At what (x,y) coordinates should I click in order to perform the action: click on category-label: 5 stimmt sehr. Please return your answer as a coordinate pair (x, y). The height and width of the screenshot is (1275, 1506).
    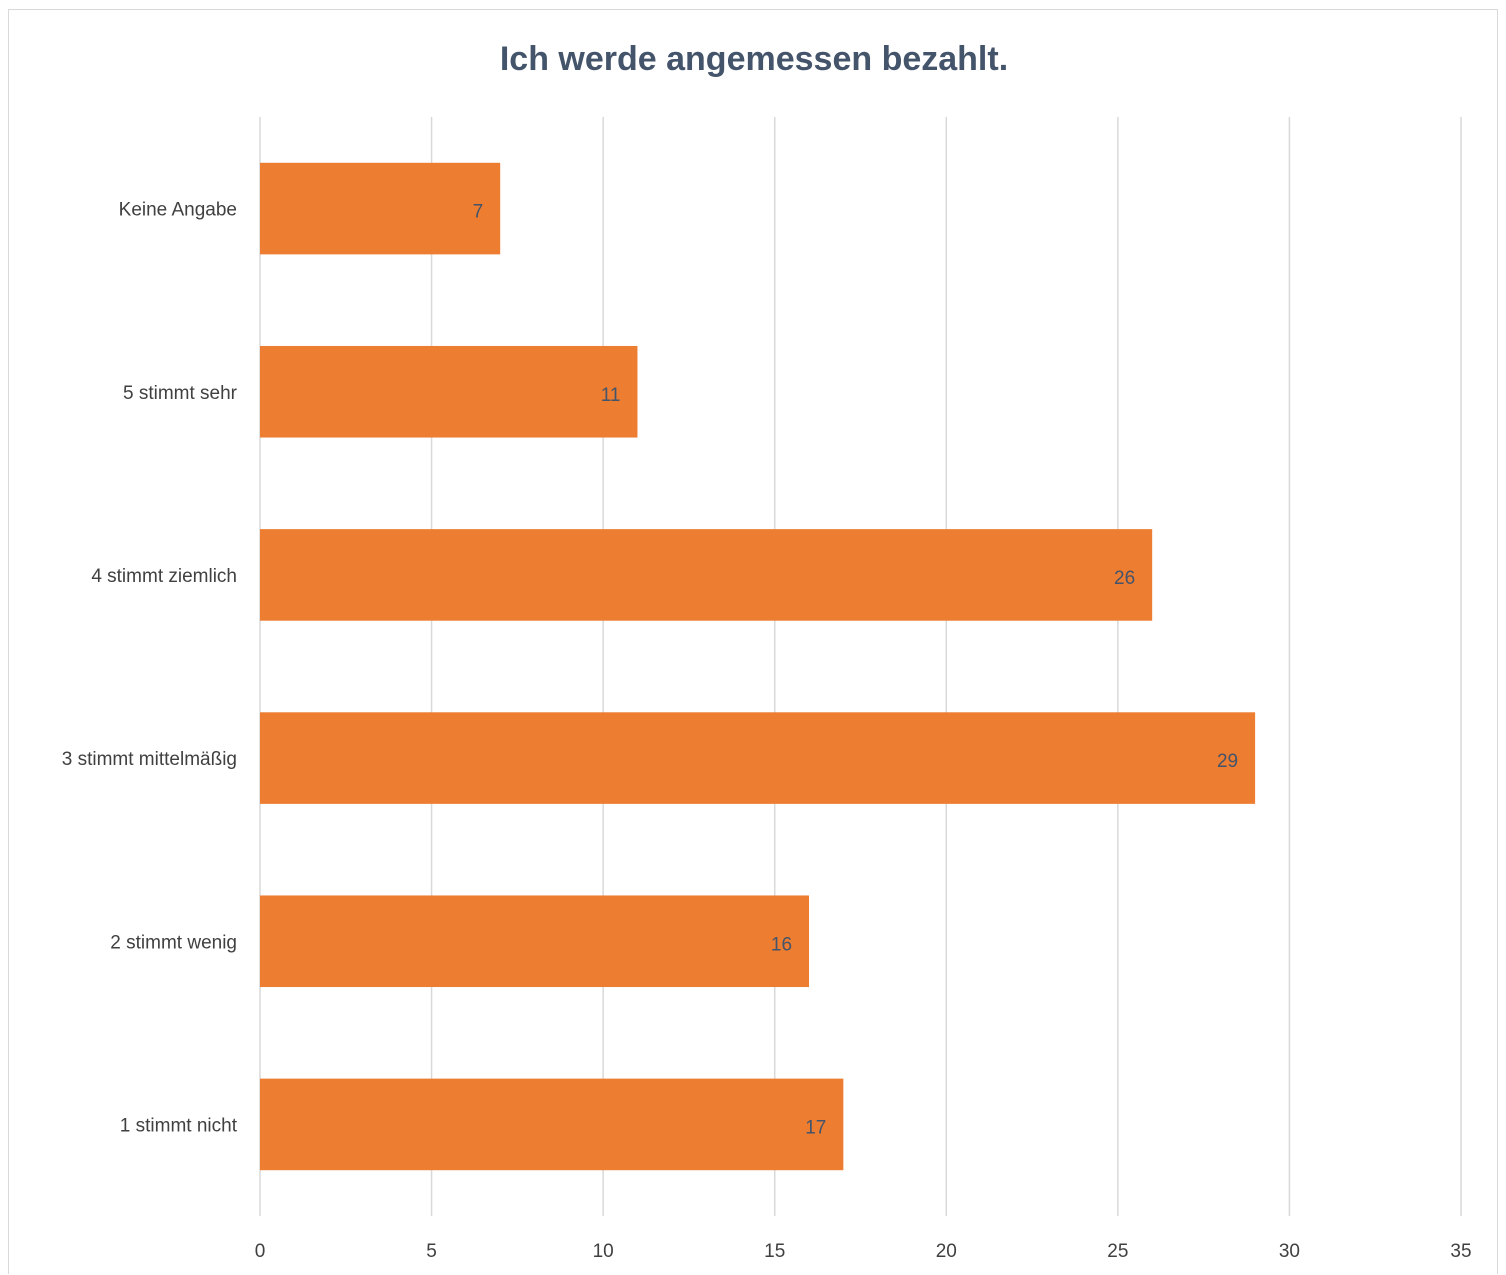
    Looking at the image, I should click on (180, 393).